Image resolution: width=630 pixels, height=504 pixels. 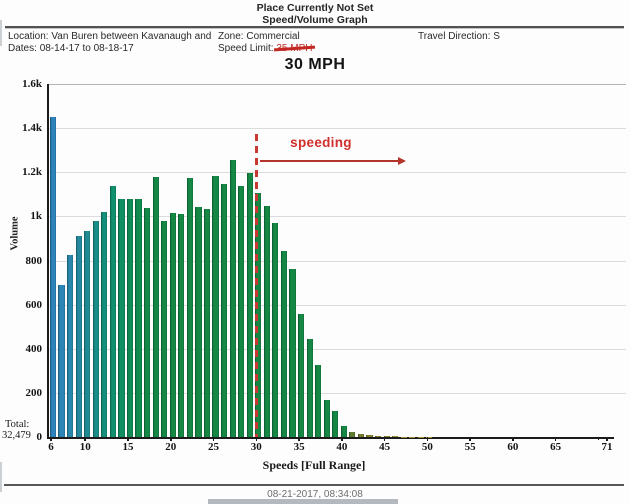 I want to click on dates-label: Dates:, so click(x=22, y=48).